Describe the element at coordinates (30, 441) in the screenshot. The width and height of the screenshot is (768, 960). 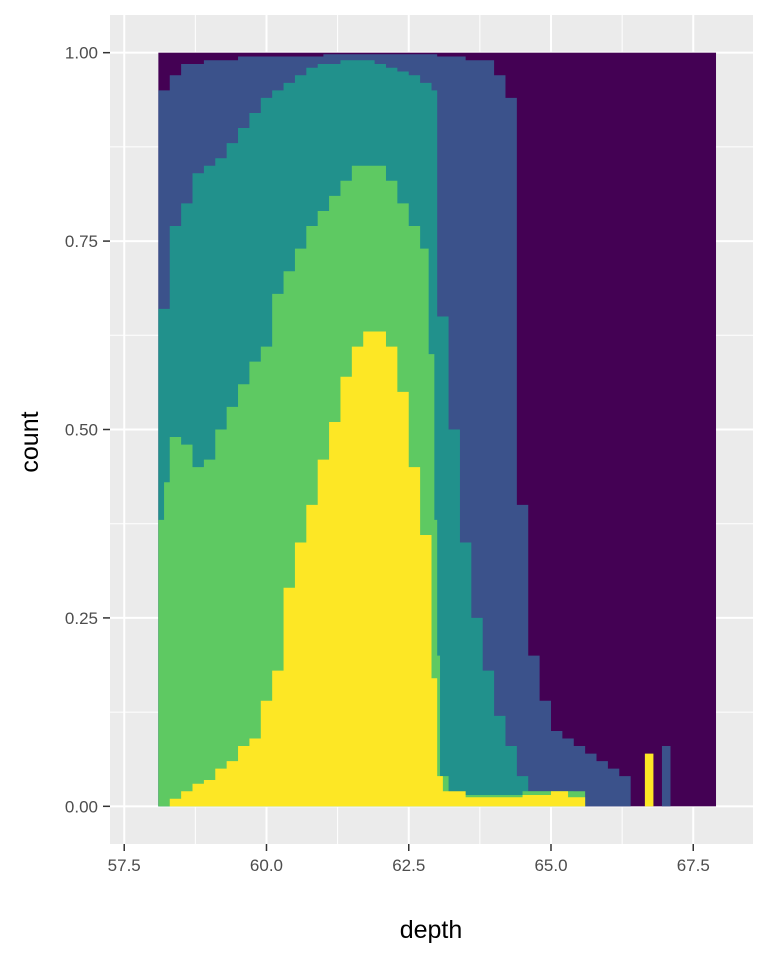
I see `y-axis-title: count` at that location.